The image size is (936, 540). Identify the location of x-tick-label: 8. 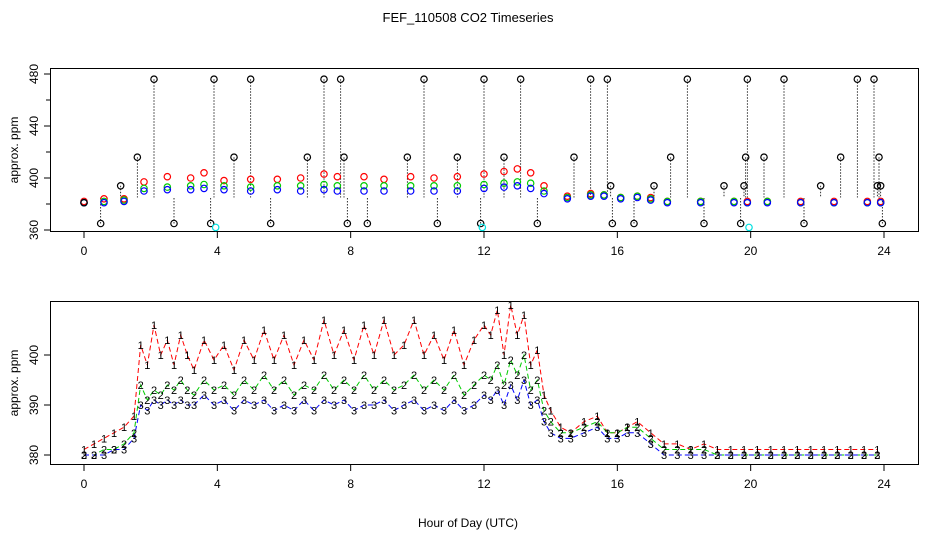
(350, 251).